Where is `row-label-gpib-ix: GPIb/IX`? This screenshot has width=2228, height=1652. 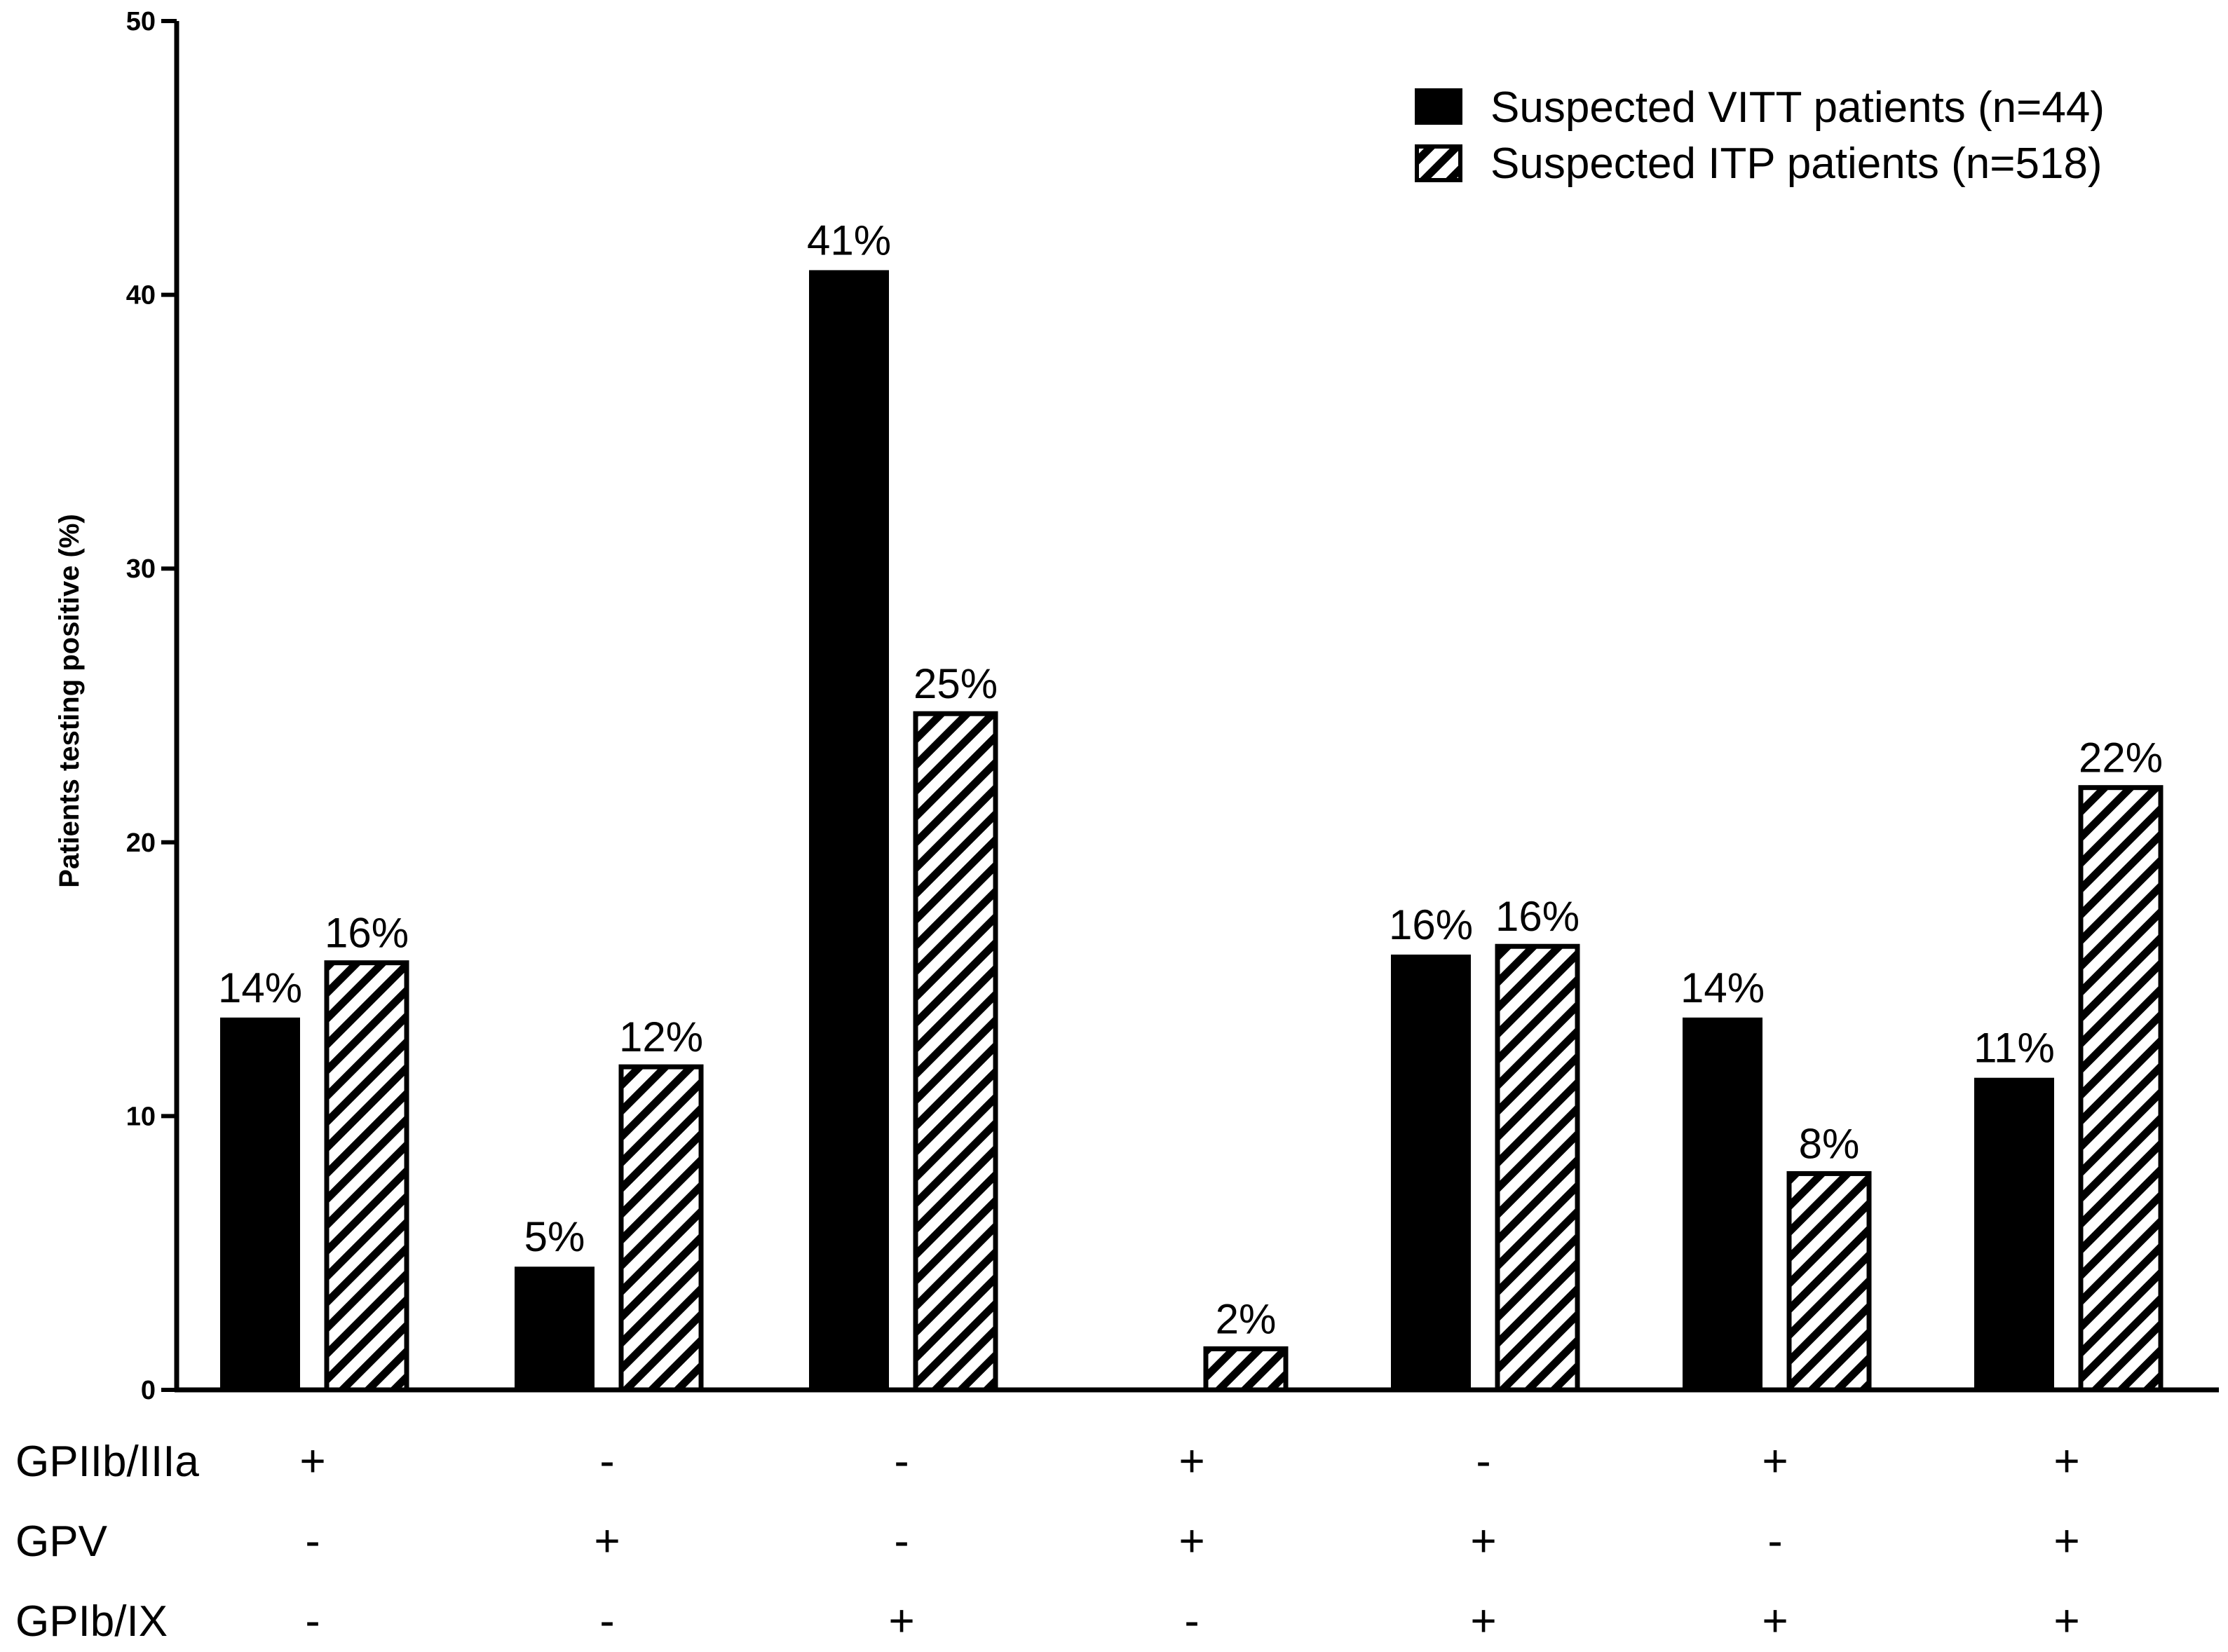 row-label-gpib-ix: GPIb/IX is located at coordinates (92, 1622).